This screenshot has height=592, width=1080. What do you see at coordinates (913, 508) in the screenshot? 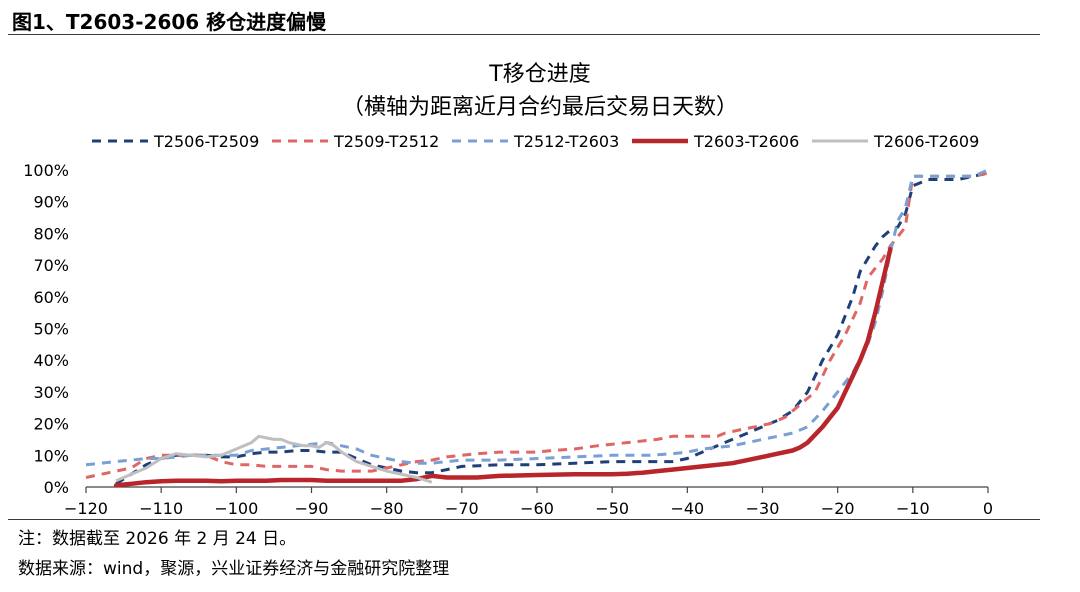
I see `x-tick-label: −10` at bounding box center [913, 508].